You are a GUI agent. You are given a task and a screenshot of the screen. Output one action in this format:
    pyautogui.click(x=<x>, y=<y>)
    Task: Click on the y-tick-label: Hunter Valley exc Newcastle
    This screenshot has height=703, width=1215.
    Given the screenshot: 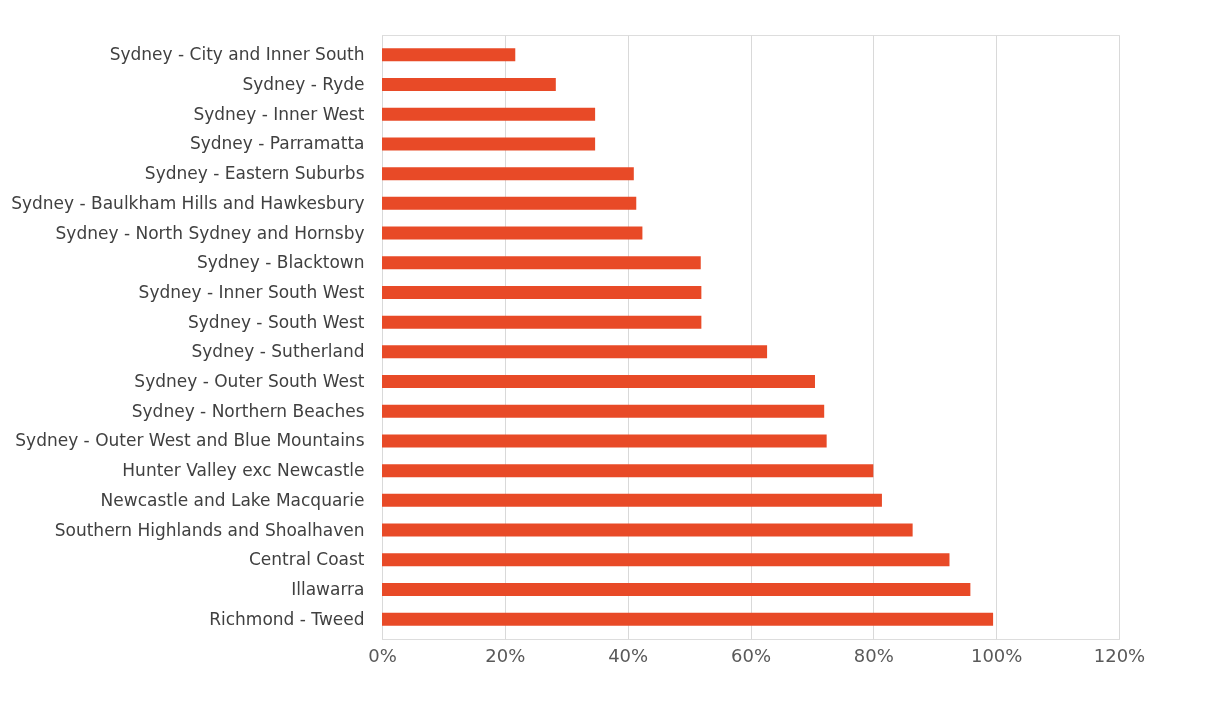 What is the action you would take?
    pyautogui.click(x=243, y=470)
    